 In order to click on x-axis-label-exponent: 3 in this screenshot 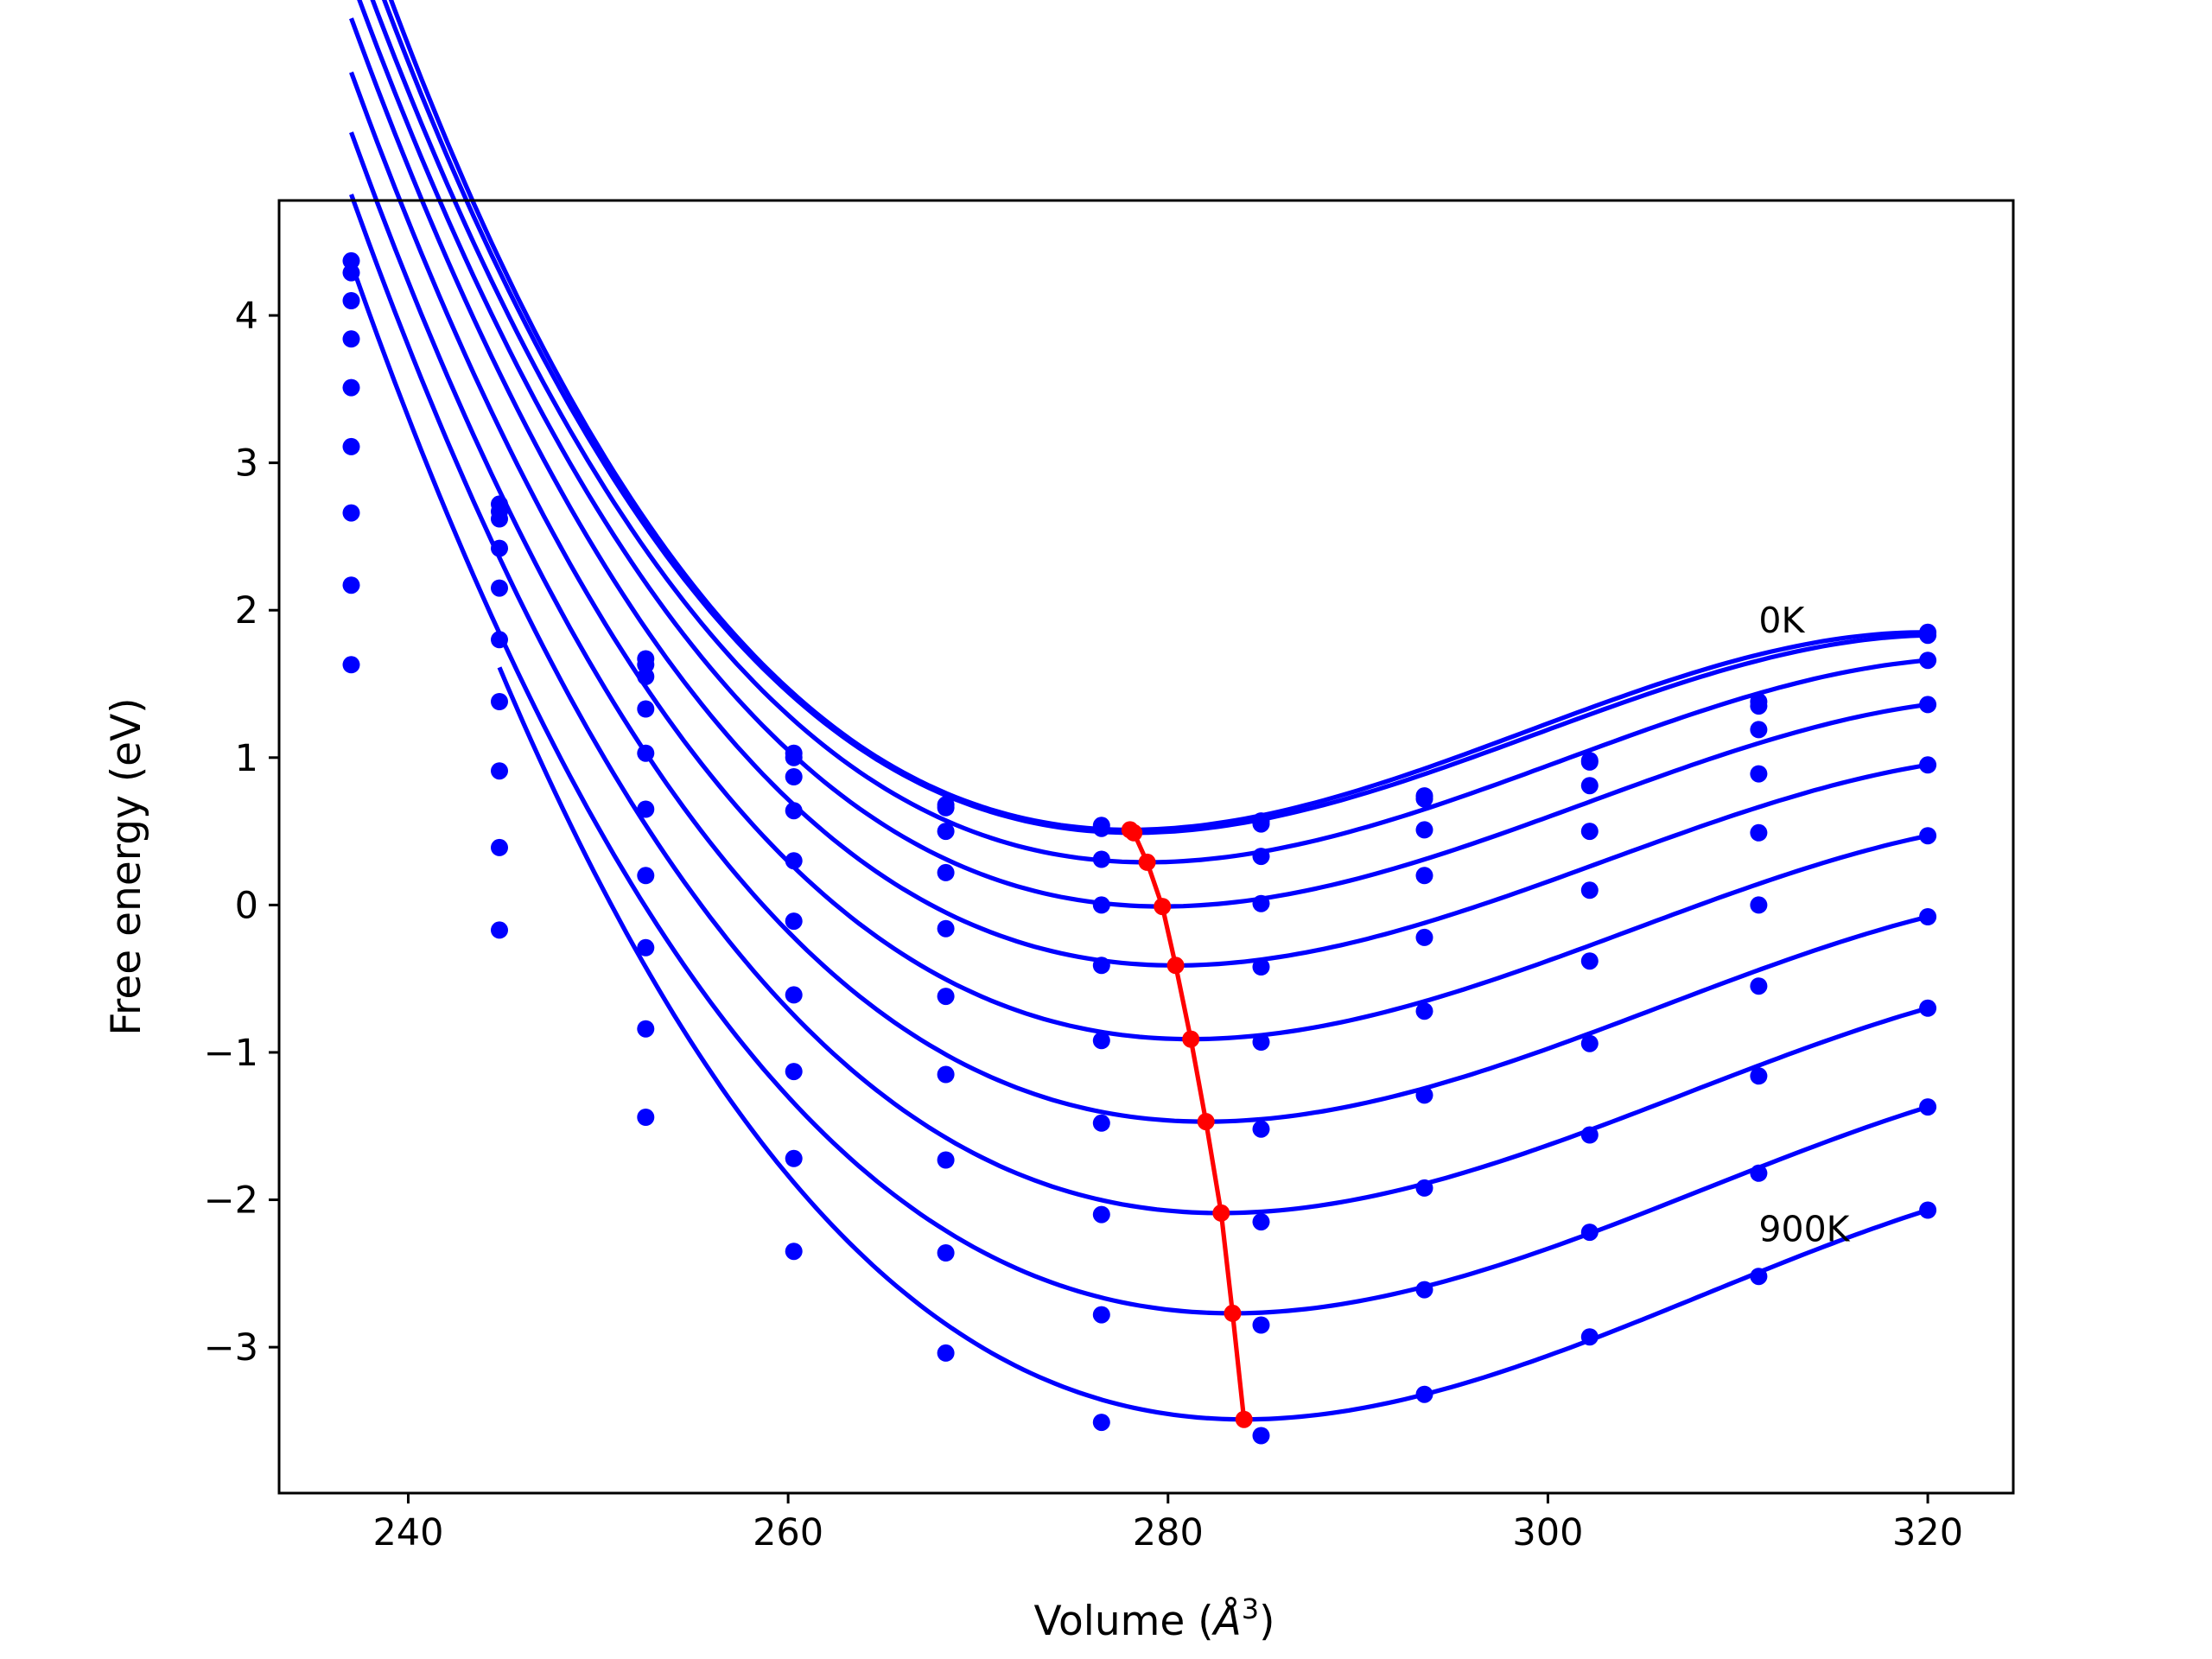, I will do `click(1250, 1608)`.